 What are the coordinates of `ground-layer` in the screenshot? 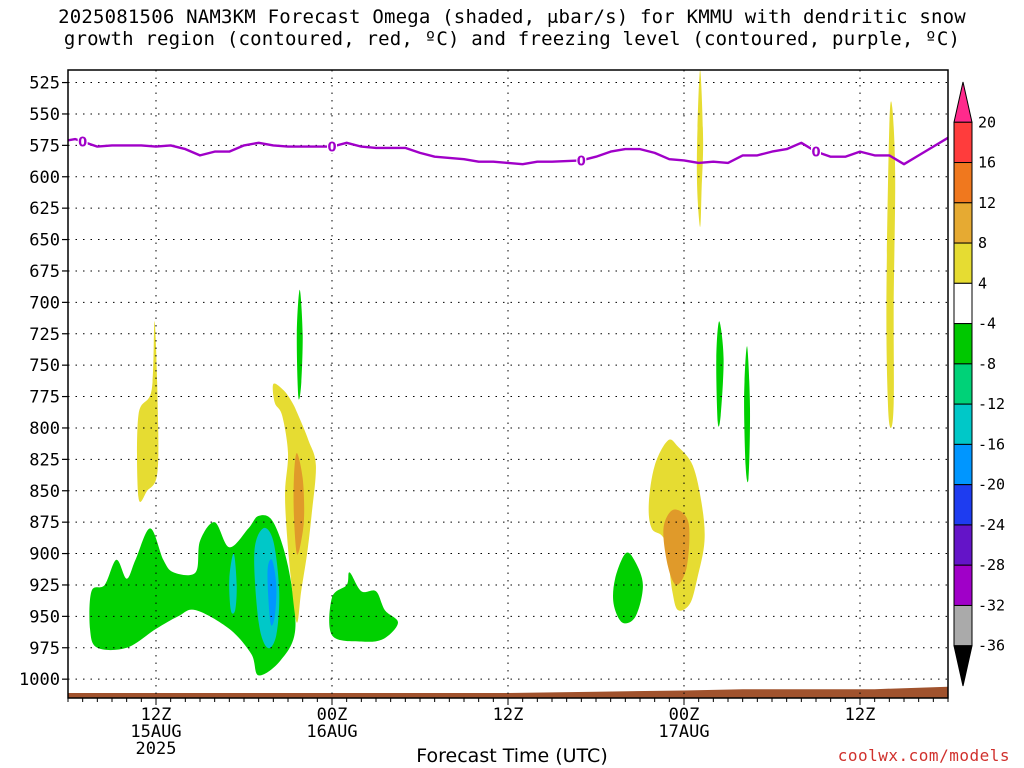 It's located at (508, 692).